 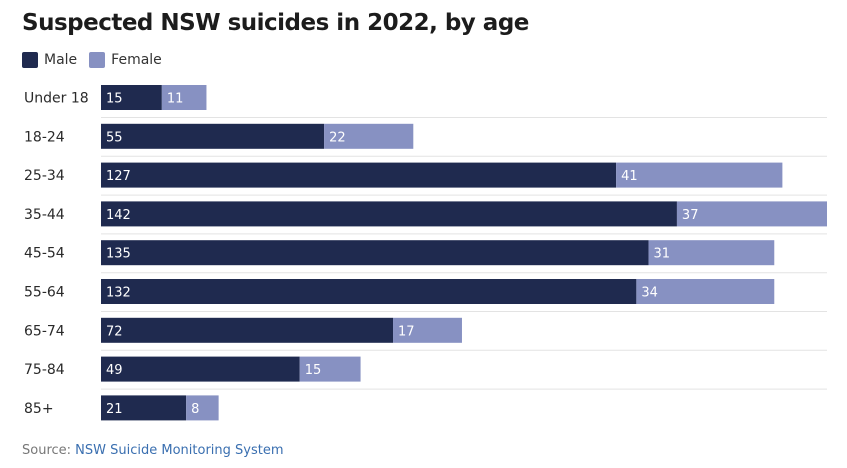 I want to click on data-label-female: 34, so click(x=649, y=293).